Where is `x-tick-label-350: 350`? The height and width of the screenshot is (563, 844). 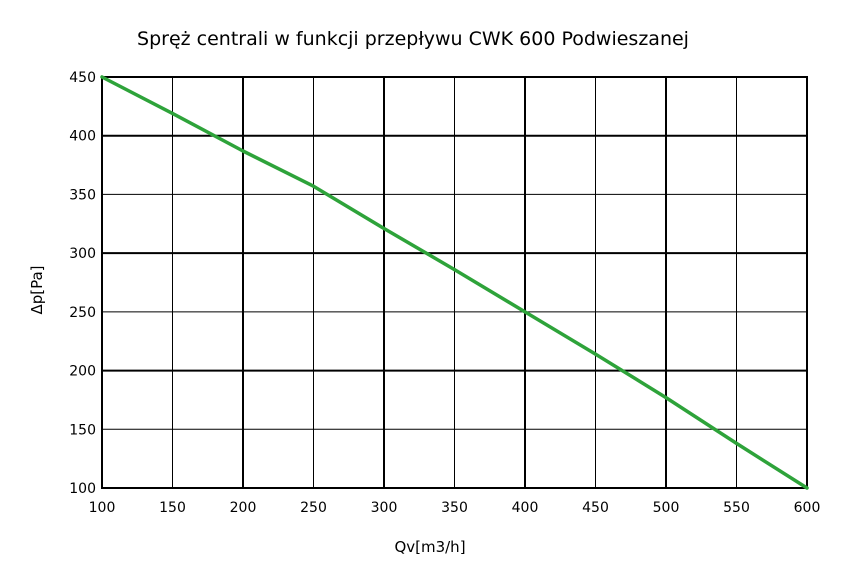 x-tick-label-350: 350 is located at coordinates (454, 508).